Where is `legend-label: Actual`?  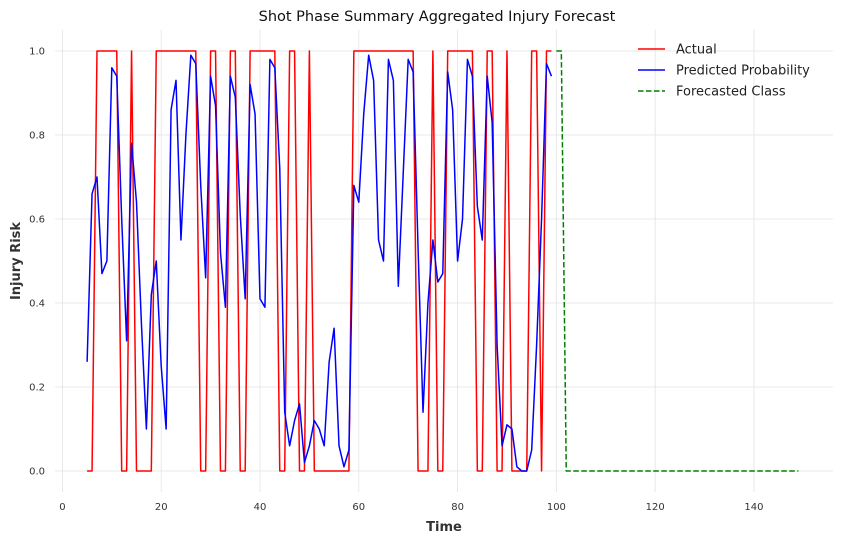
legend-label: Actual is located at coordinates (696, 50).